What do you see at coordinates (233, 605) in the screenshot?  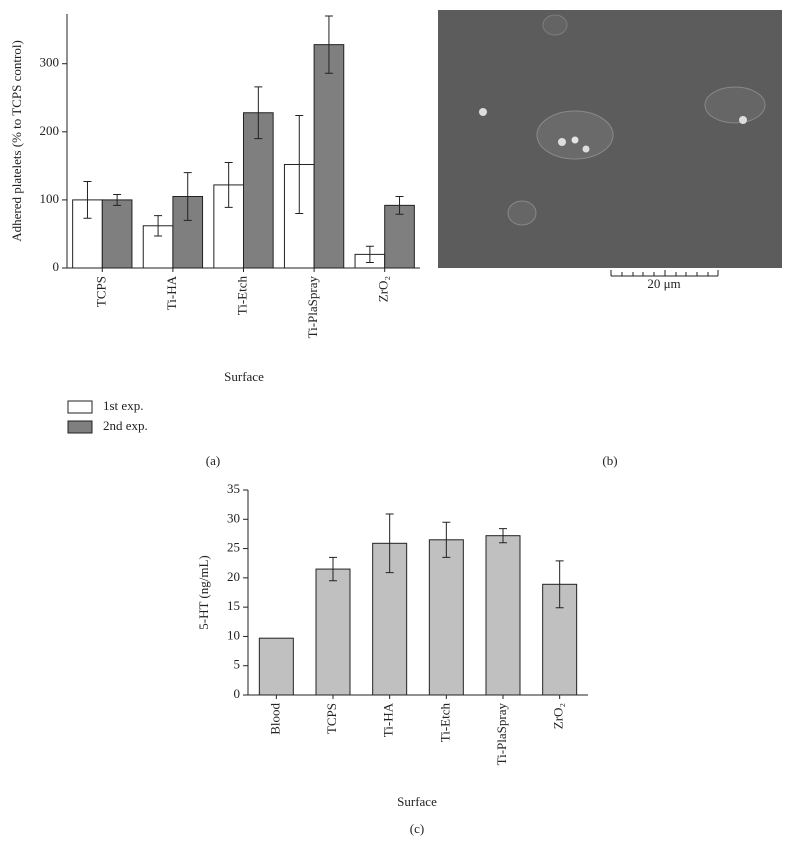 I see `y-tick-label: 15` at bounding box center [233, 605].